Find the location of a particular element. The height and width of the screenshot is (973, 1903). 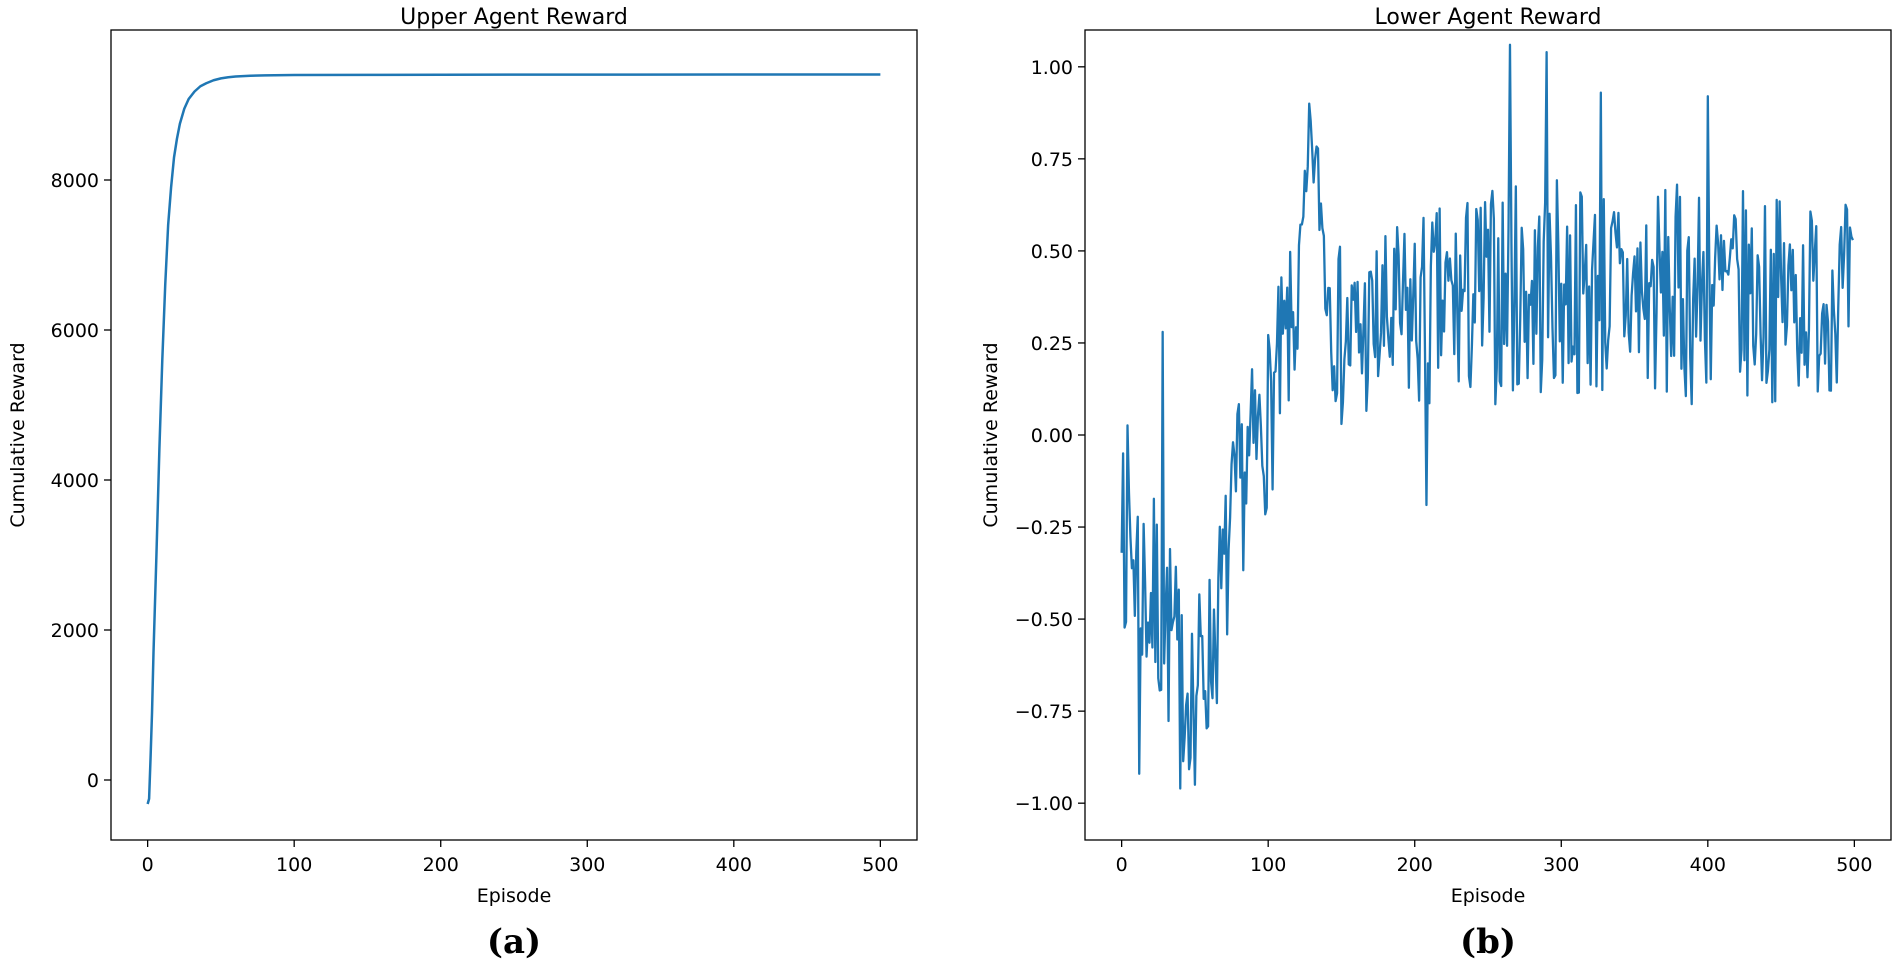

panel-label-b: (b) is located at coordinates (1488, 942).